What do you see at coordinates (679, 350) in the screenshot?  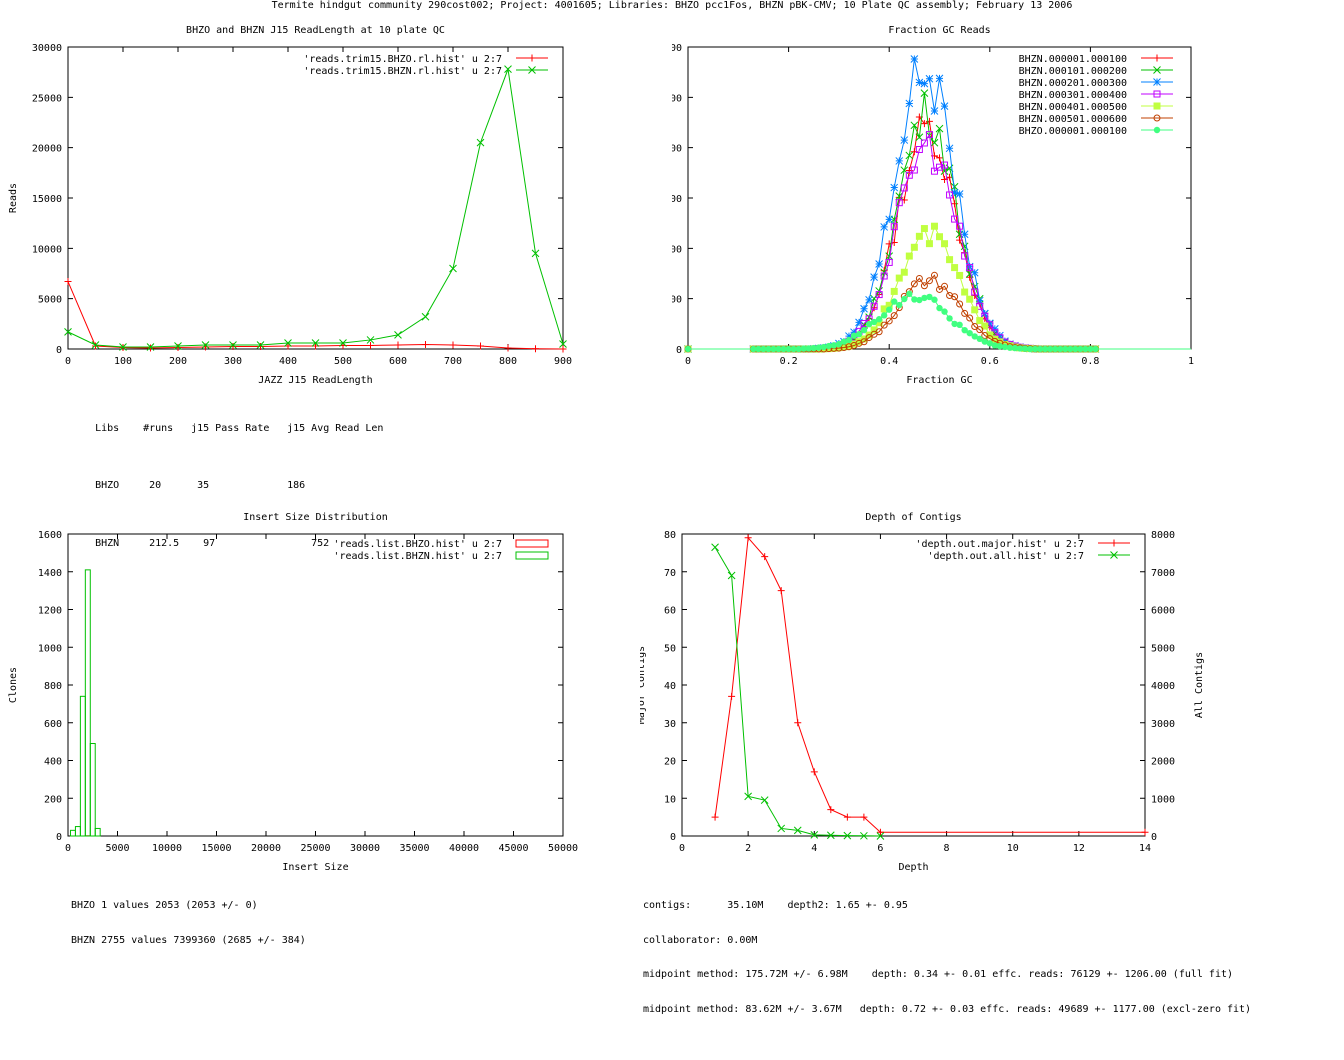 I see `y-tick-label: 0` at bounding box center [679, 350].